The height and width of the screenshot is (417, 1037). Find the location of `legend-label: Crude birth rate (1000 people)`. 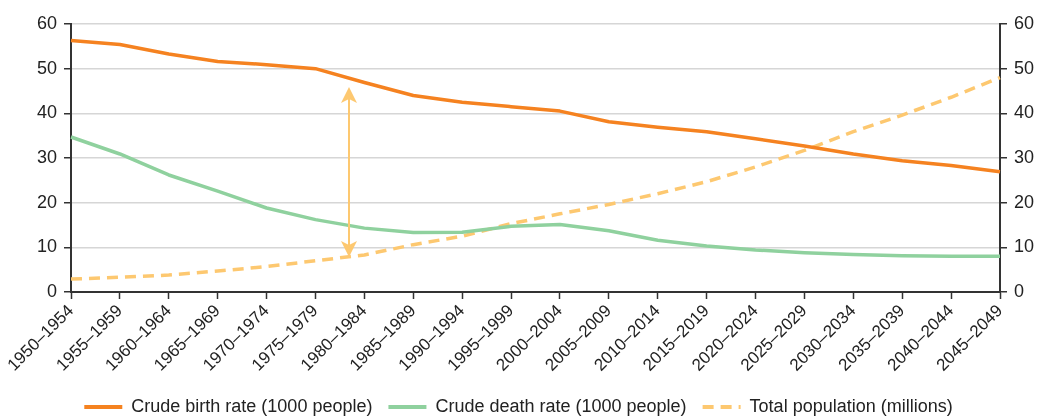

legend-label: Crude birth rate (1000 people) is located at coordinates (252, 405).